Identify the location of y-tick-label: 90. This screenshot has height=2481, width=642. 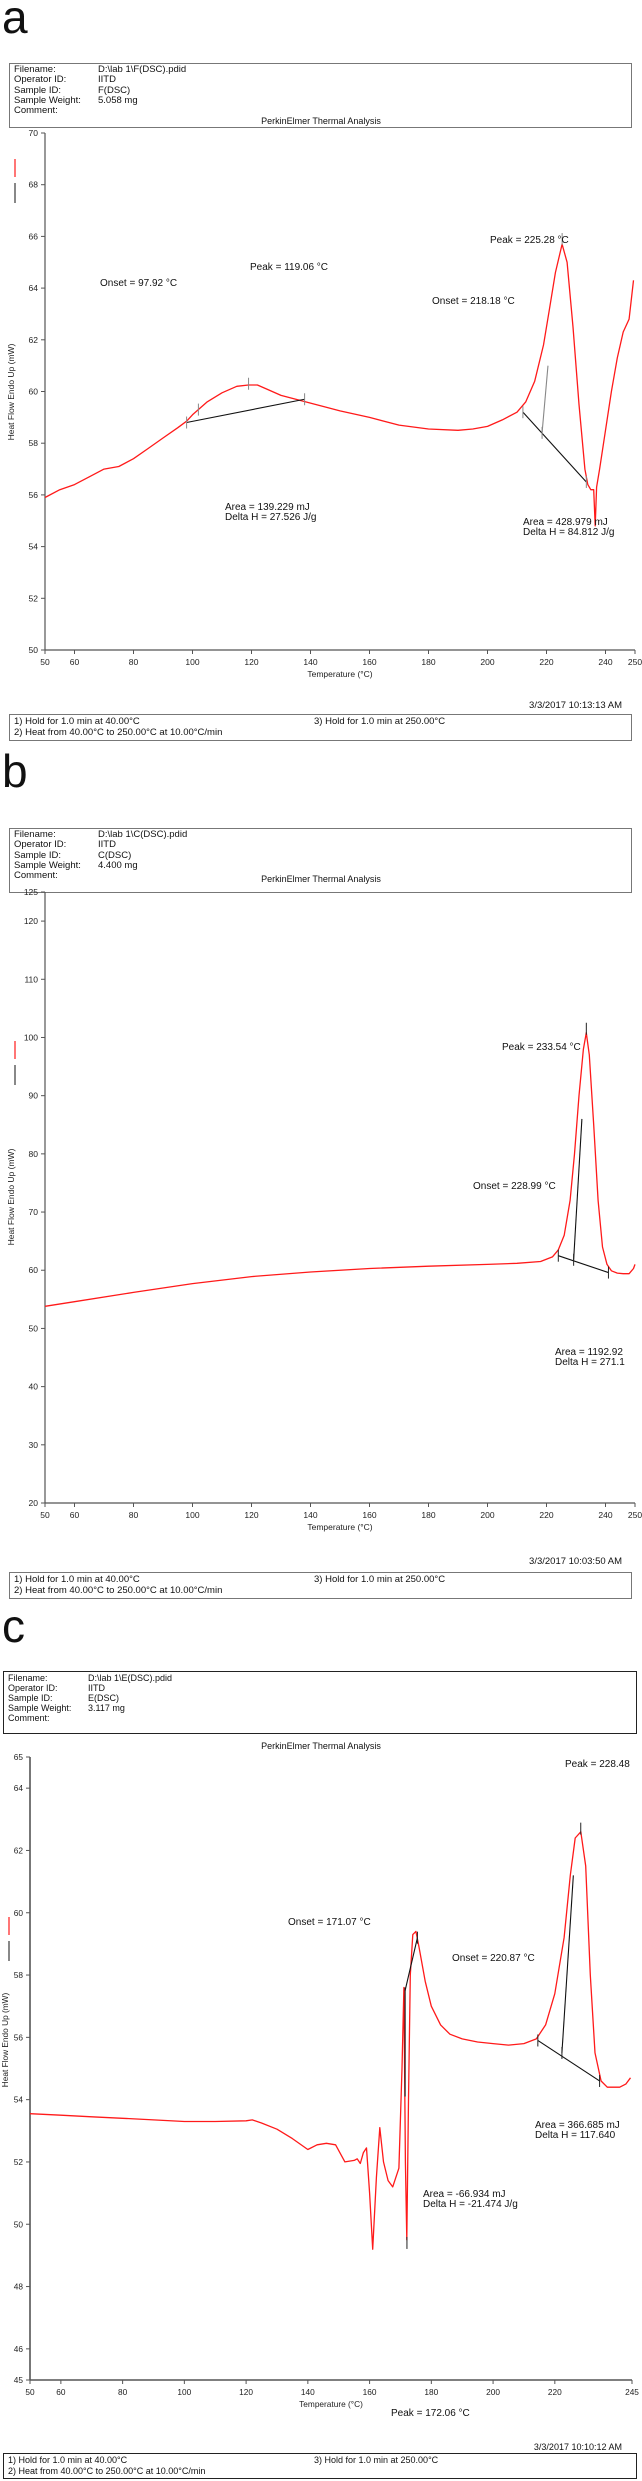
(34, 1096).